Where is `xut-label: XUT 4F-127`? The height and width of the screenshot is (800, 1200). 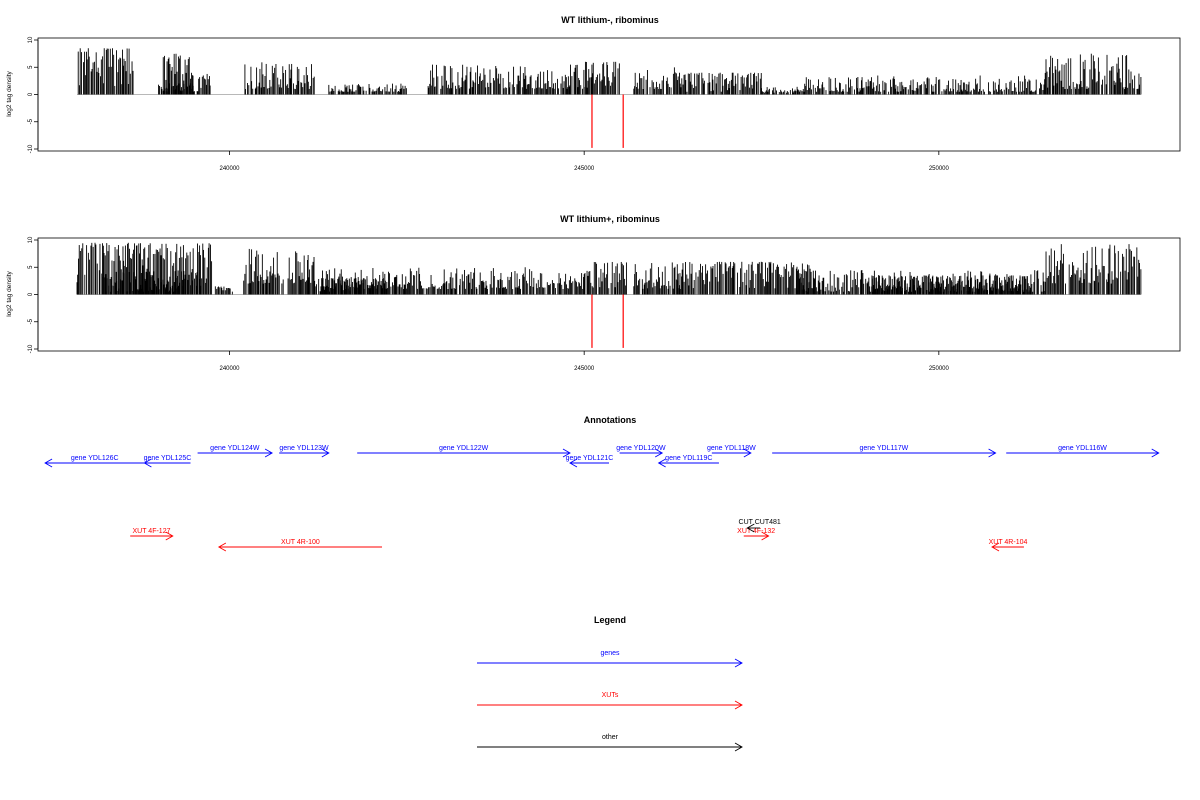 xut-label: XUT 4F-127 is located at coordinates (151, 531).